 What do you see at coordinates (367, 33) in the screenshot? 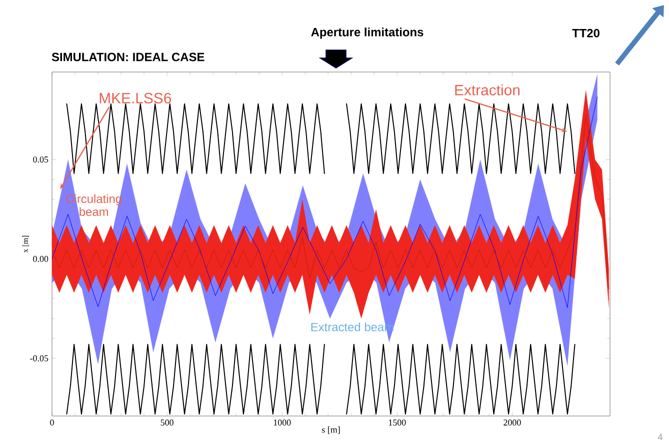
I see `text: Aperture limitations` at bounding box center [367, 33].